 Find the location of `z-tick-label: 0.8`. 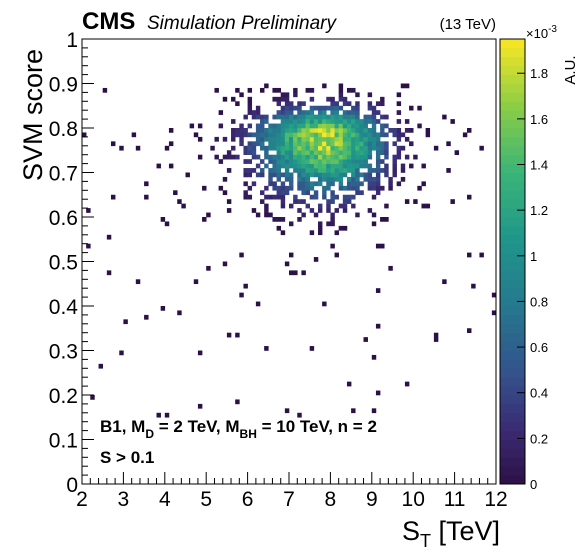

z-tick-label: 0.8 is located at coordinates (539, 301).